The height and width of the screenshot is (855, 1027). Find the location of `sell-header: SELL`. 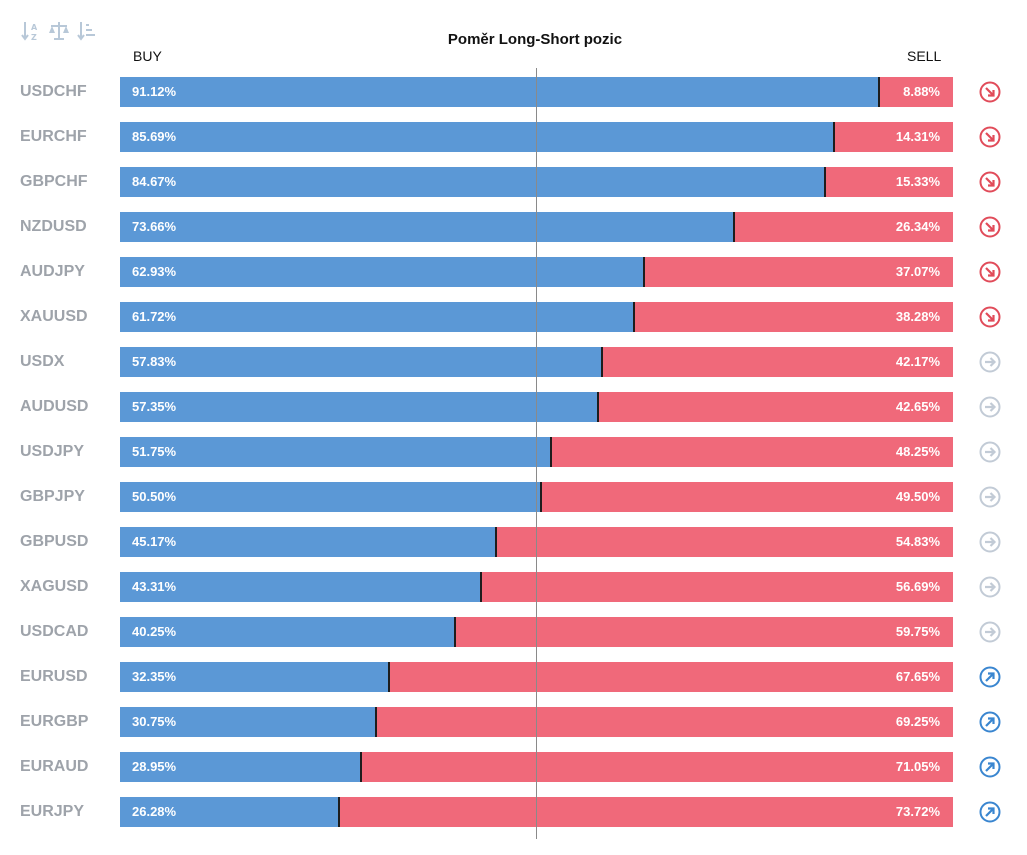

sell-header: SELL is located at coordinates (924, 56).